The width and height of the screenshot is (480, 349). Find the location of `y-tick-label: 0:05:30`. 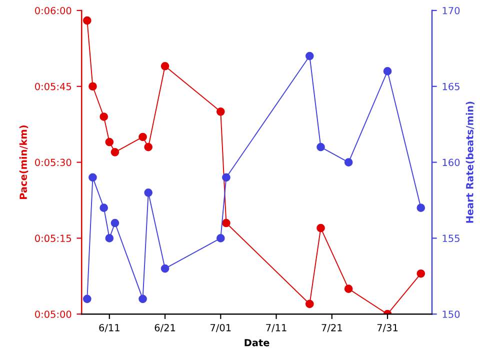

y-tick-label: 0:05:30 is located at coordinates (53, 162).